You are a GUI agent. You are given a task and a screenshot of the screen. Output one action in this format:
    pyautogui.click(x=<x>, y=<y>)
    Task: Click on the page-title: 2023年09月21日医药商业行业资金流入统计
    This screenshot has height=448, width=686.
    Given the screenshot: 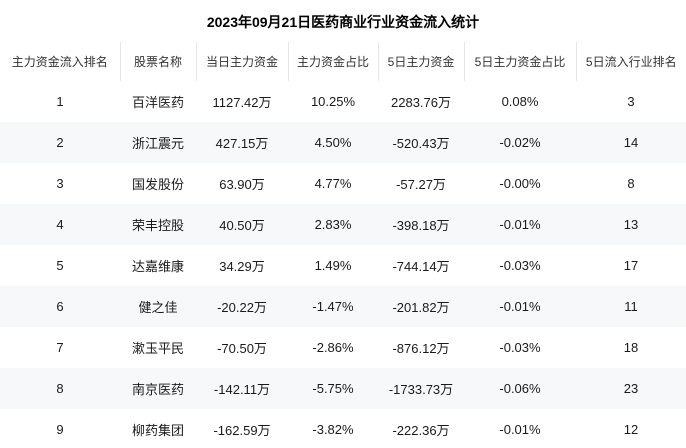 What is the action you would take?
    pyautogui.click(x=343, y=22)
    